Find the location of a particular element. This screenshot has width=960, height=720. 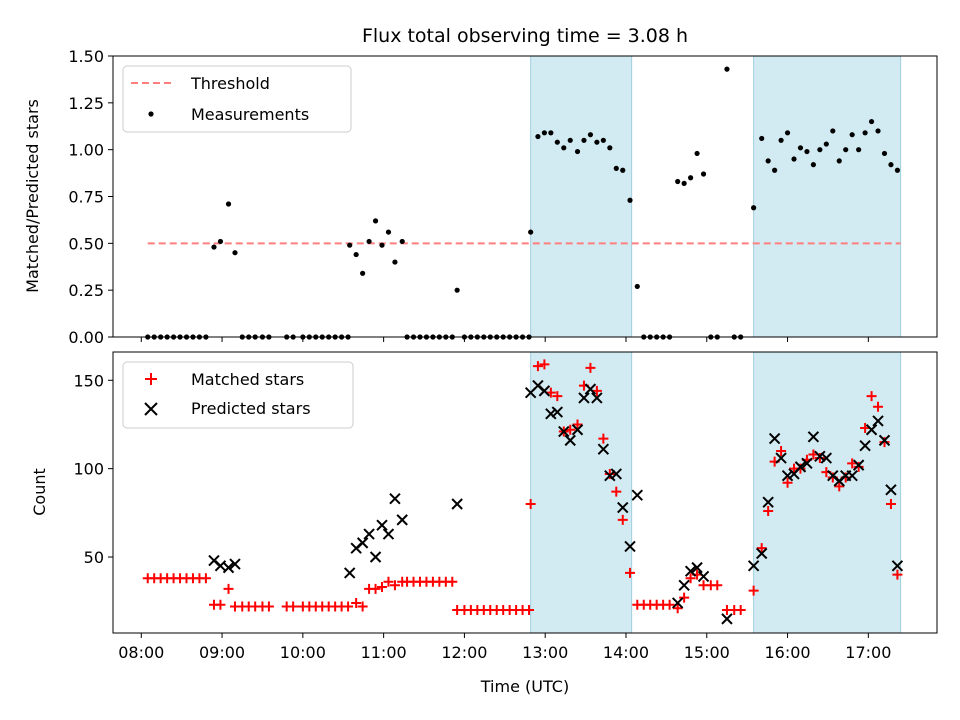

y-tick-label: 1.25 is located at coordinates (86, 103).